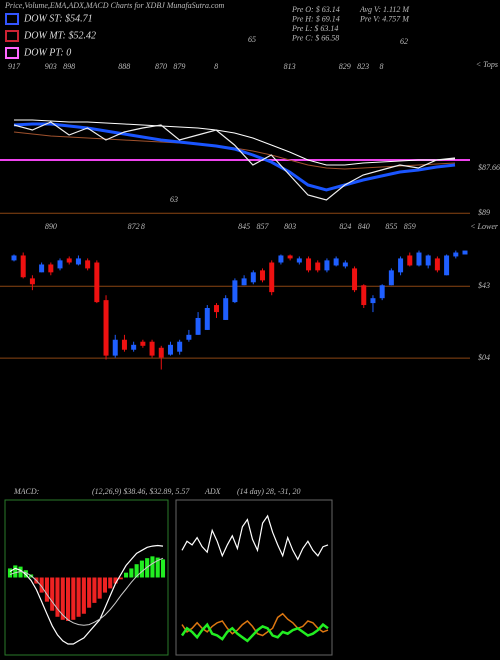 Image resolution: width=500 pixels, height=660 pixels. What do you see at coordinates (161, 66) in the screenshot?
I see `x-tick-label: 870` at bounding box center [161, 66].